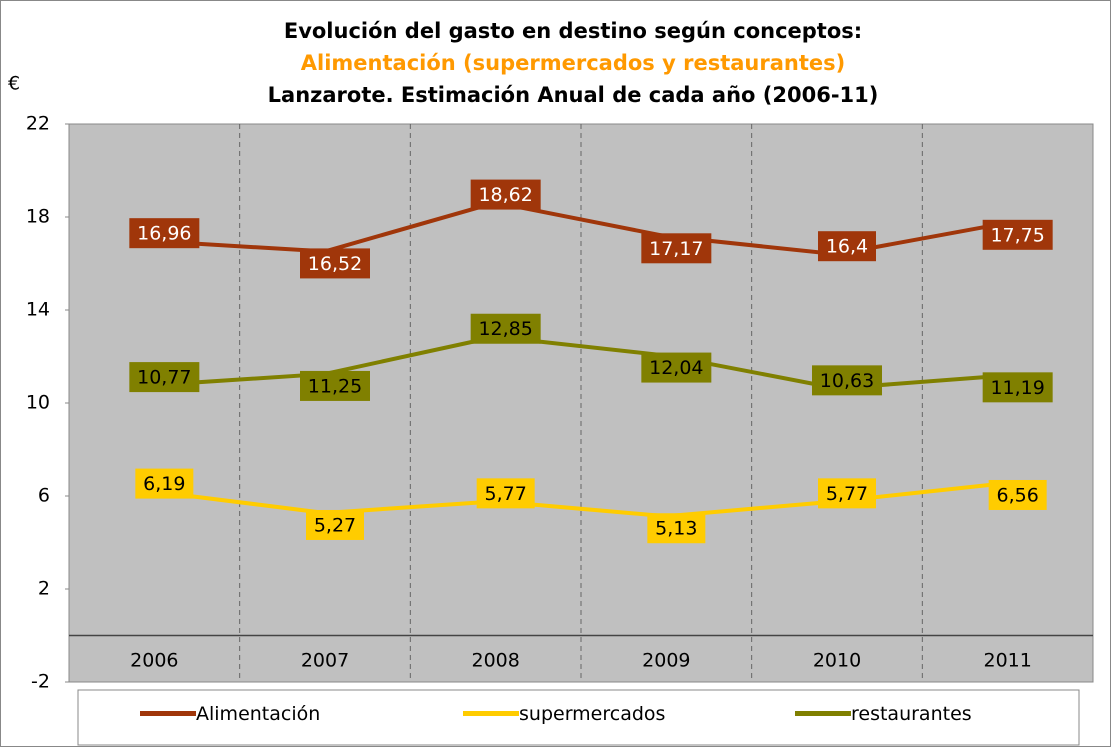  I want to click on data-label: 5,27, so click(335, 525).